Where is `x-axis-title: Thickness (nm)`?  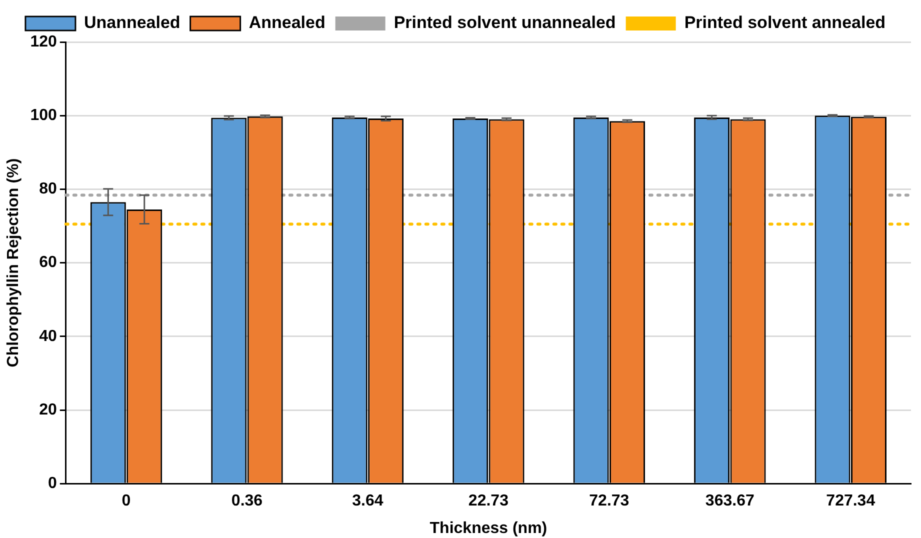
x-axis-title: Thickness (nm) is located at coordinates (489, 528).